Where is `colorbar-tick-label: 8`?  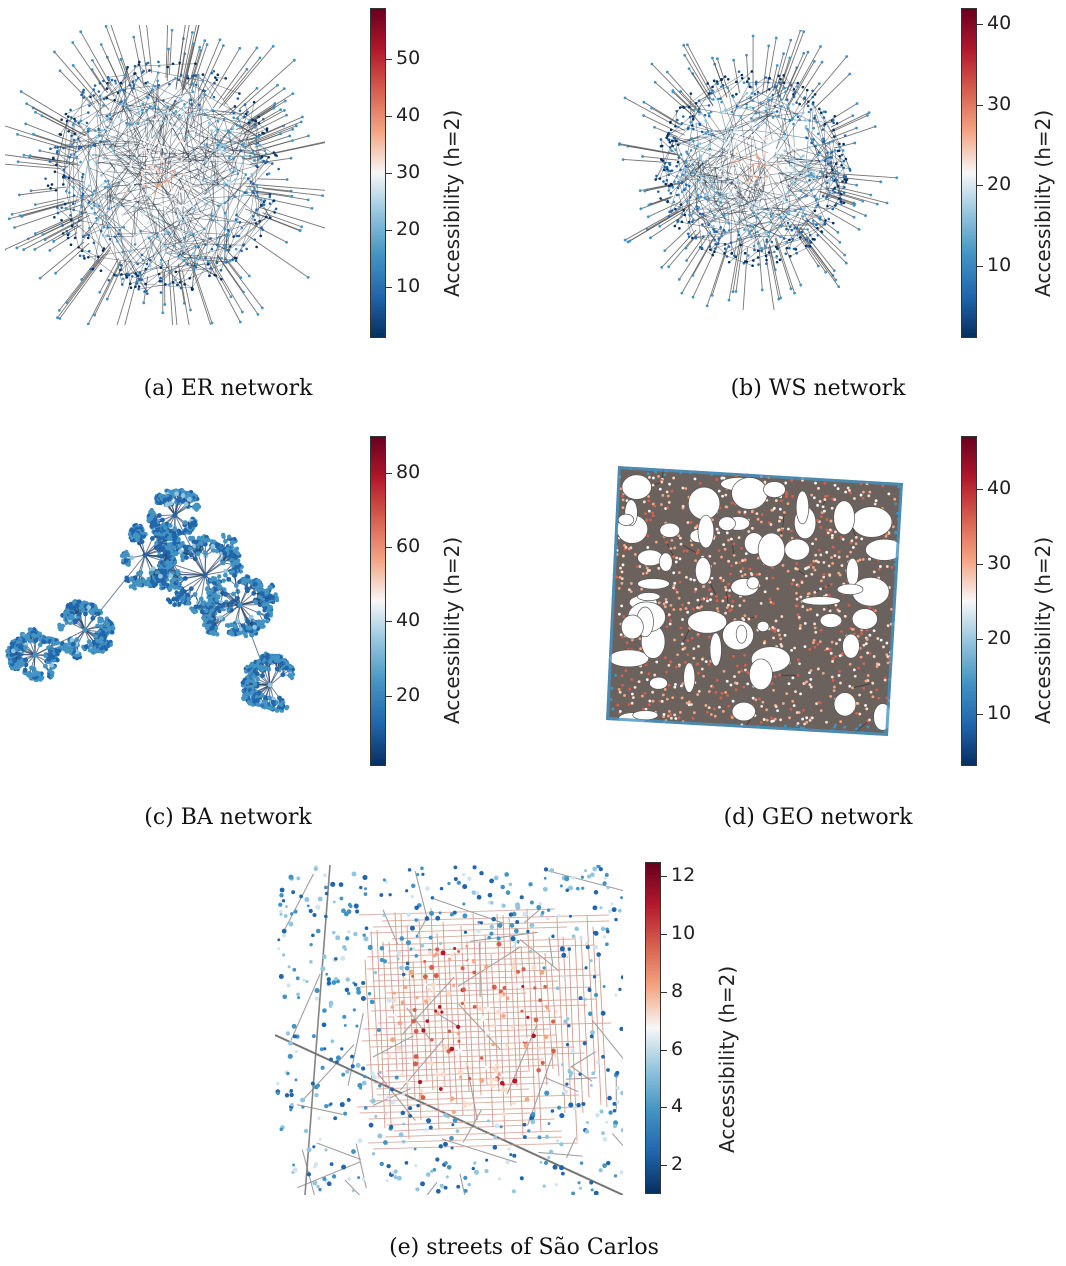
colorbar-tick-label: 8 is located at coordinates (677, 990).